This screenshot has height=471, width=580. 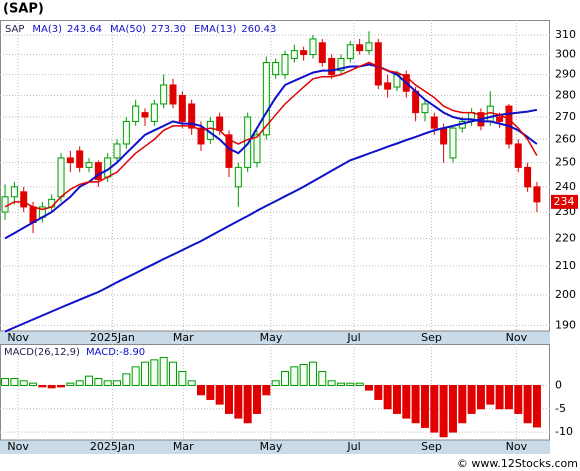 What do you see at coordinates (112, 337) in the screenshot?
I see `x-tick-label: 2025Jan` at bounding box center [112, 337].